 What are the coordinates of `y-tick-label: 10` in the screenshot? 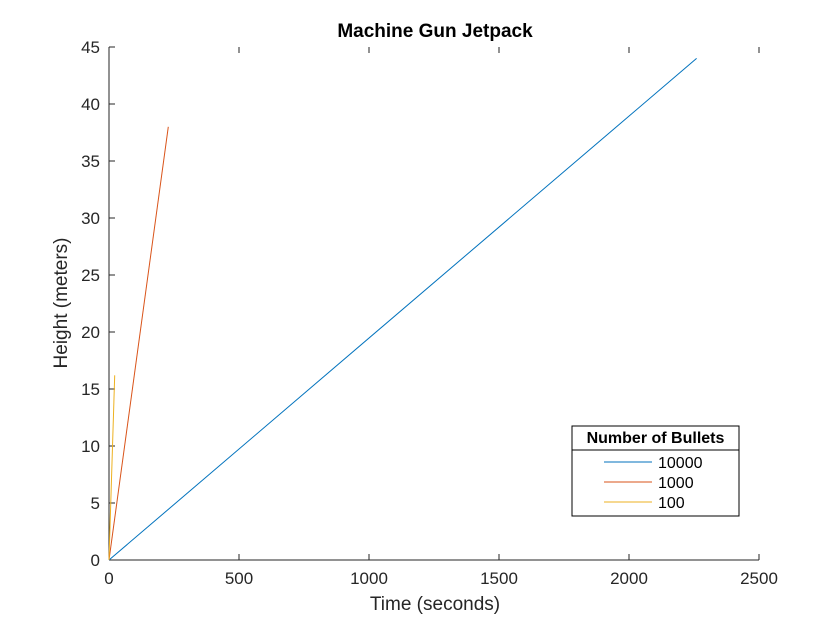 It's located at (90, 446).